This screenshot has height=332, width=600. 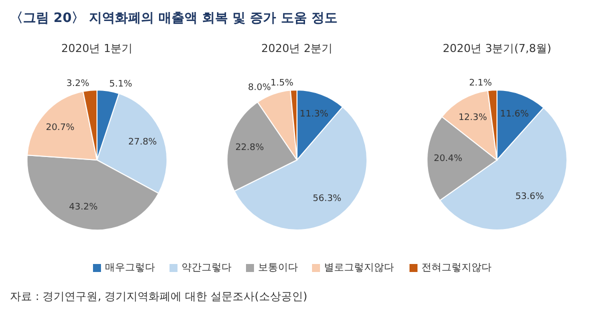 What do you see at coordinates (297, 48) in the screenshot?
I see `chart-title: 2020년 2분기` at bounding box center [297, 48].